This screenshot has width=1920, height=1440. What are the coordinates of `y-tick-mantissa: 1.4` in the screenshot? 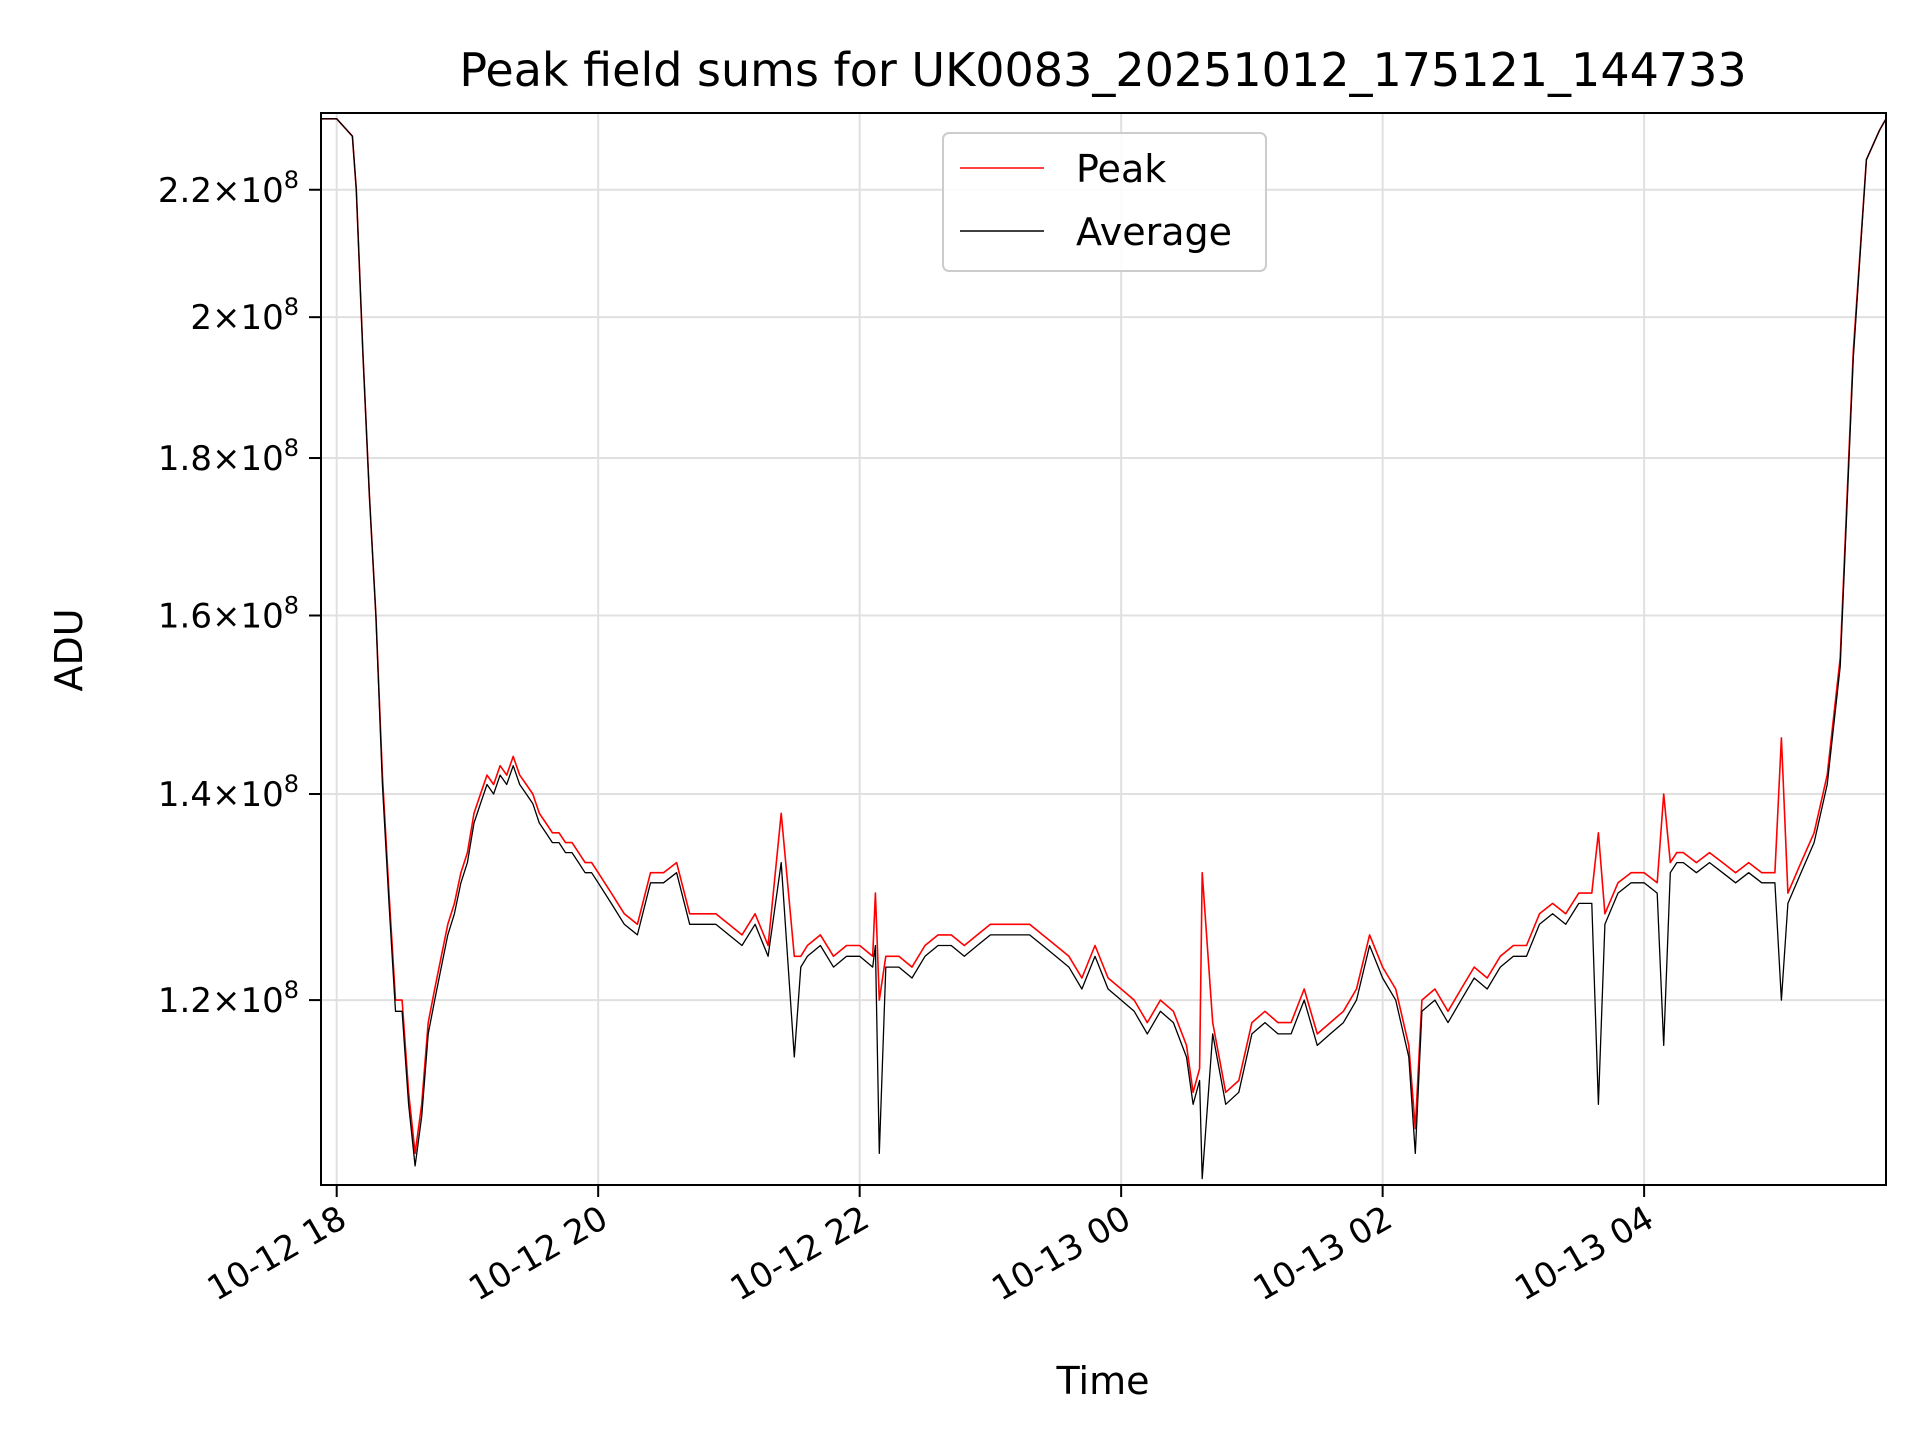 It's located at (185, 795).